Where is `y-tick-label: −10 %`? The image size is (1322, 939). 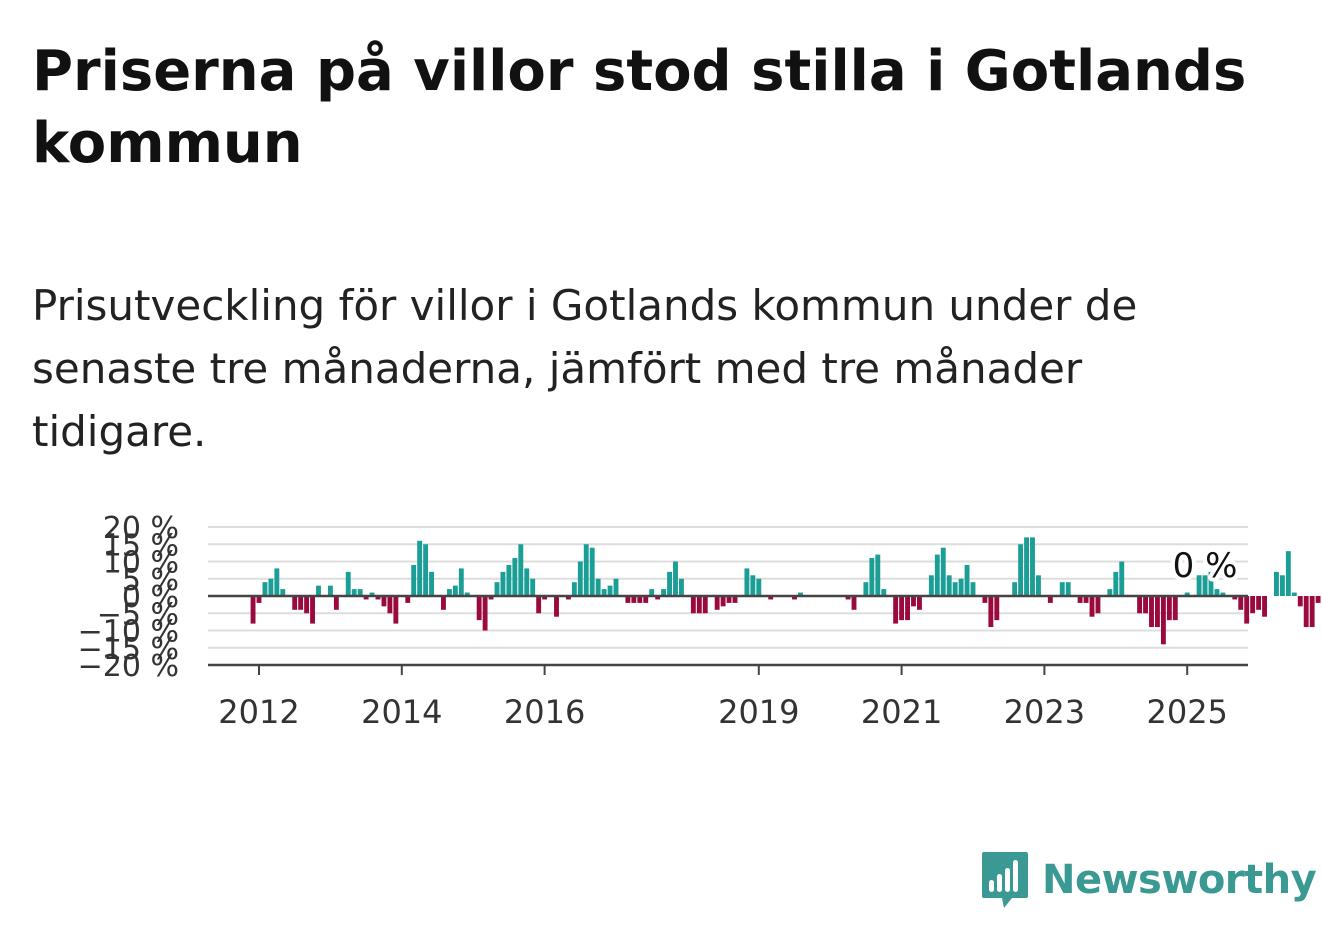
y-tick-label: −10 % is located at coordinates (128, 632).